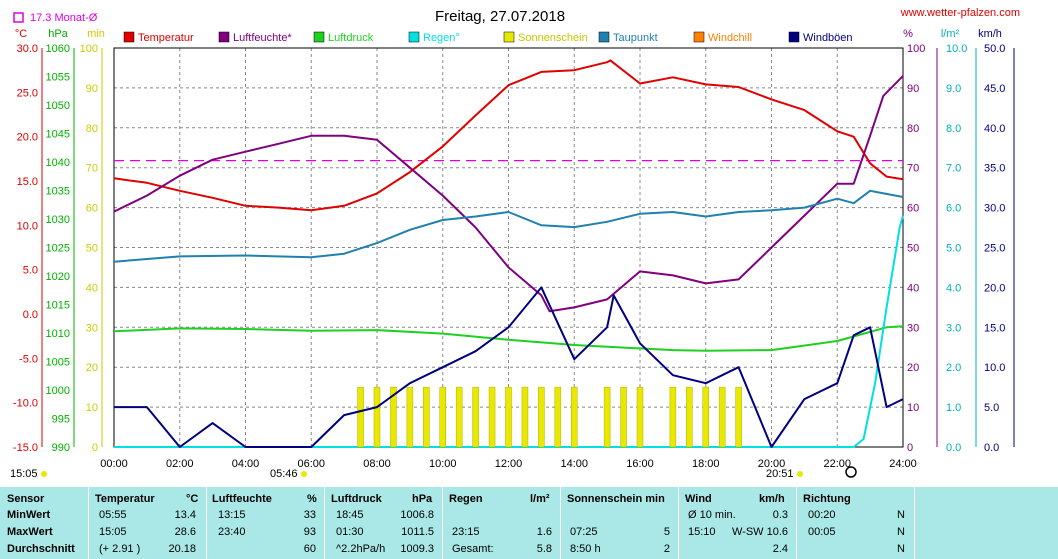  I want to click on legend-label-luftfeuchte: Luftfeuchte*, so click(262, 38).